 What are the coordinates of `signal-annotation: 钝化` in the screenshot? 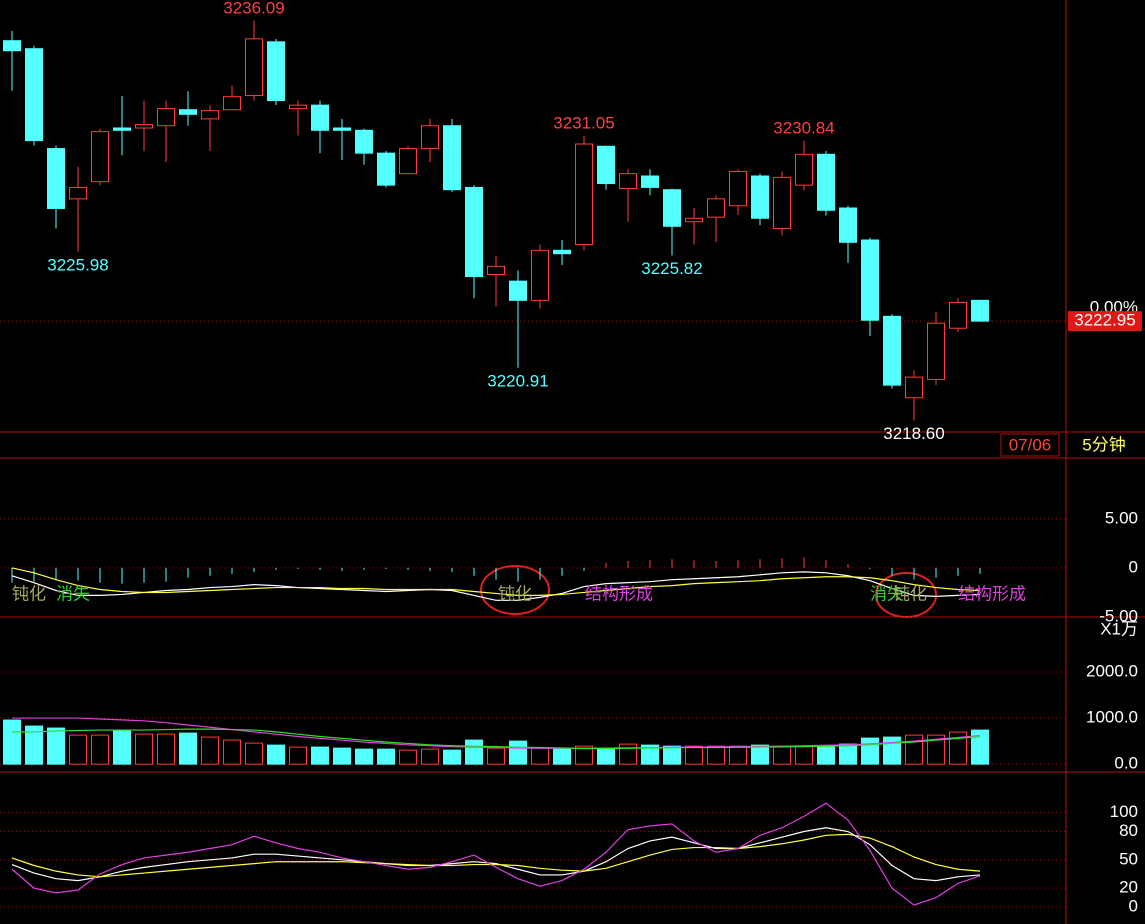 It's located at (910, 593).